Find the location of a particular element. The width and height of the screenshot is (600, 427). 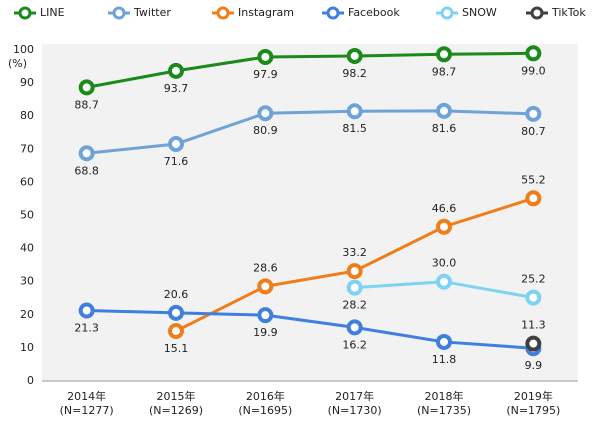

legend-label: TikTok is located at coordinates (568, 12).